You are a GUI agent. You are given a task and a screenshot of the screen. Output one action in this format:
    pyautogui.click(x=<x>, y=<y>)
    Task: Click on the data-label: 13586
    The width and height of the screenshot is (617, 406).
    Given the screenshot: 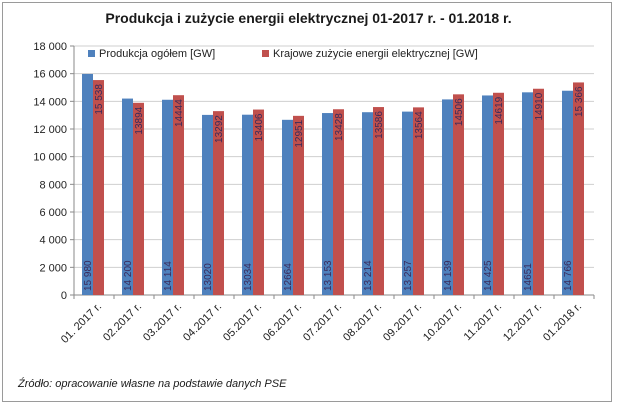 What is the action you would take?
    pyautogui.click(x=379, y=125)
    